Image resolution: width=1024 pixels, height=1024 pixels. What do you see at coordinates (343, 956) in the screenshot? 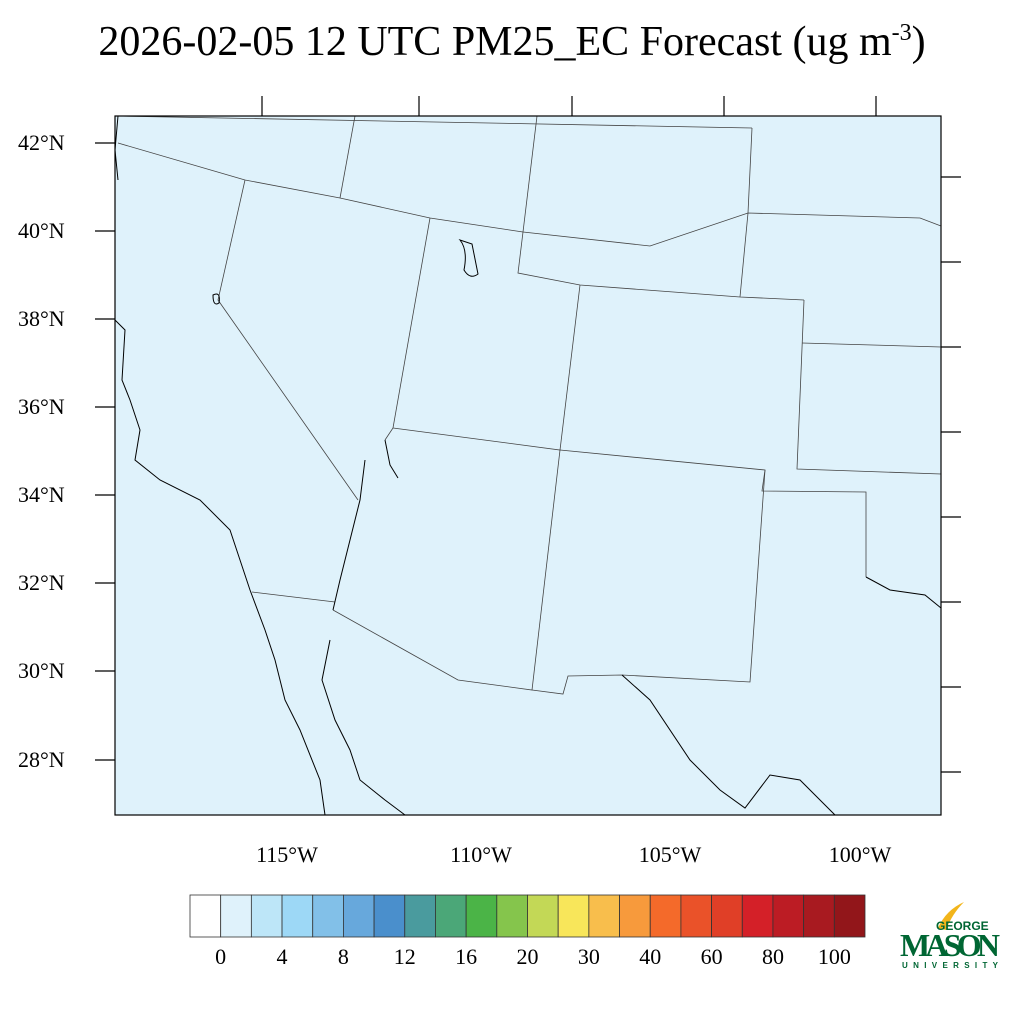
I see `colorbar-label: 8` at bounding box center [343, 956].